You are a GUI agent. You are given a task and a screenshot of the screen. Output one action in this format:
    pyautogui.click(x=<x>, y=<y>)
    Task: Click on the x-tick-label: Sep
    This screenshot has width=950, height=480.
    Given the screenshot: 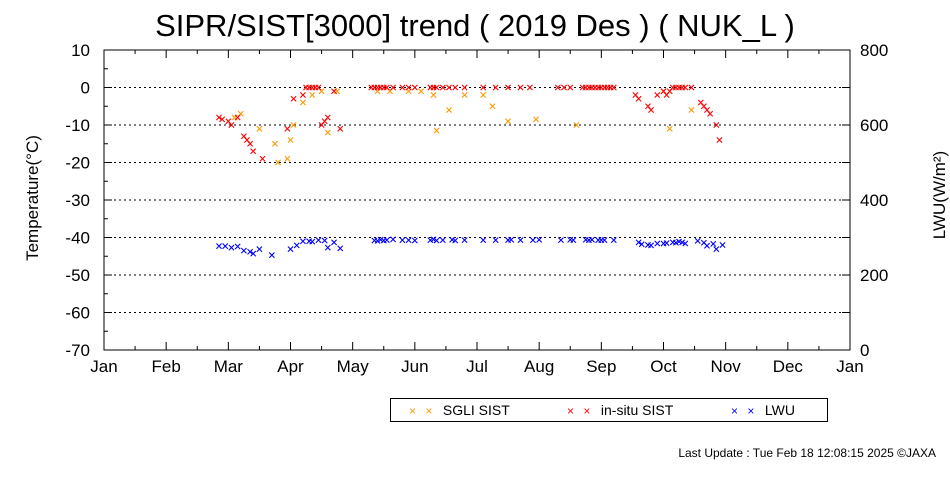 What is the action you would take?
    pyautogui.click(x=601, y=366)
    